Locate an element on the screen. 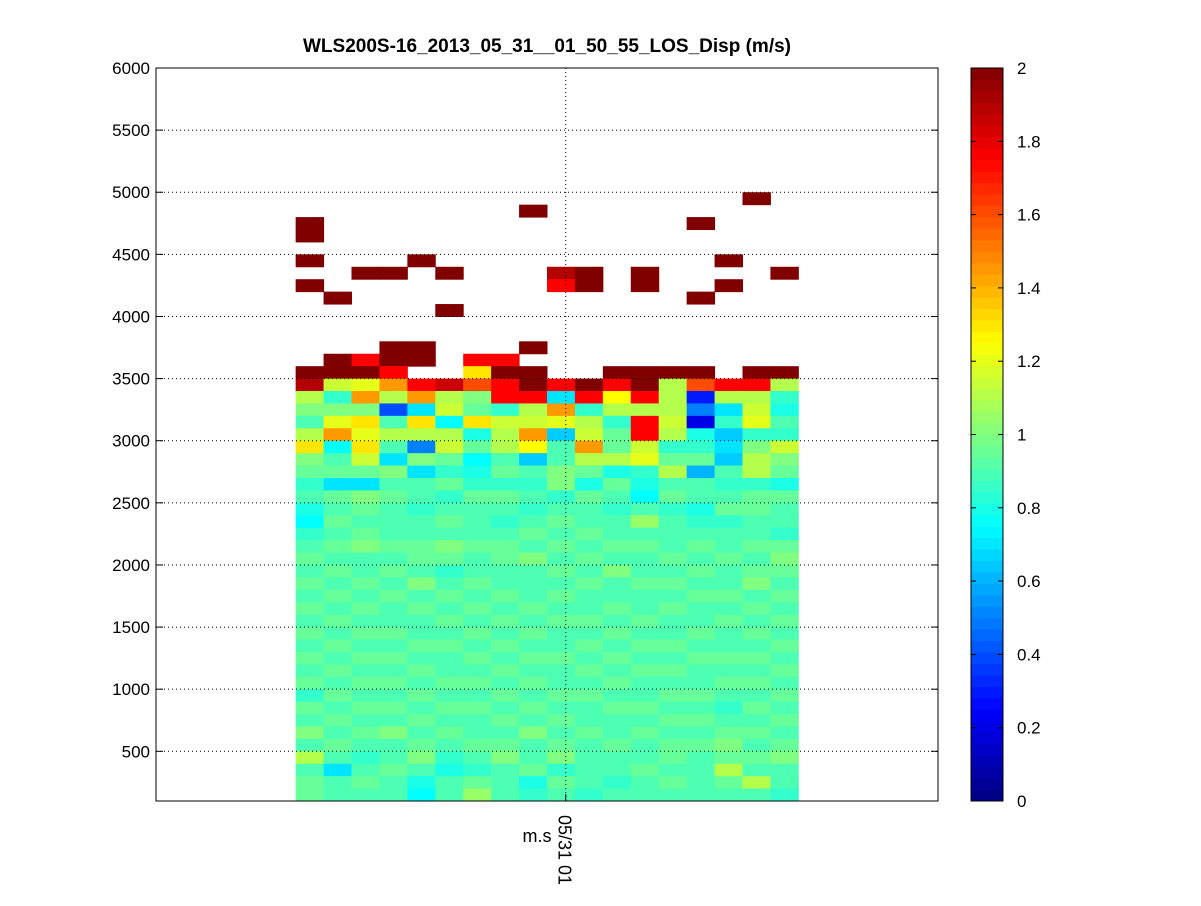 This screenshot has height=906, width=1201. y-tick-label: 500 is located at coordinates (136, 751).